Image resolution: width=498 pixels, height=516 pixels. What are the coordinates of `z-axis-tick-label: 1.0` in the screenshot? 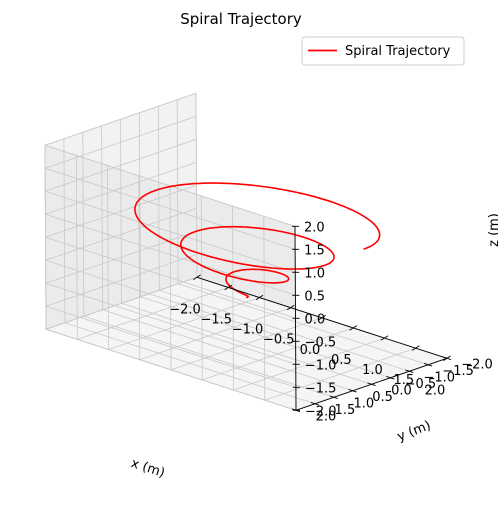 It's located at (314, 273).